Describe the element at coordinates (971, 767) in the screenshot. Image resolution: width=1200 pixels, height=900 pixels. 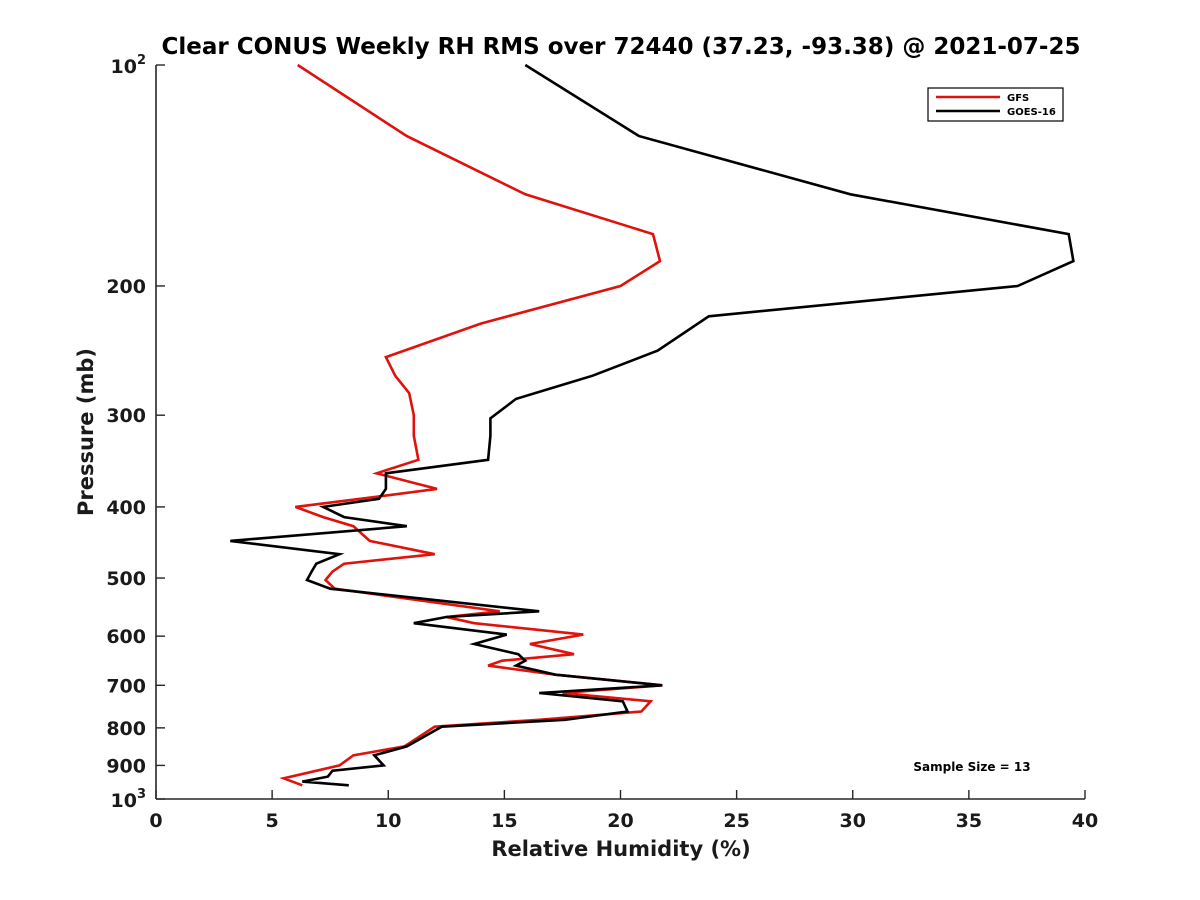
I see `sample-size-annotation: Sample Size = 13` at that location.